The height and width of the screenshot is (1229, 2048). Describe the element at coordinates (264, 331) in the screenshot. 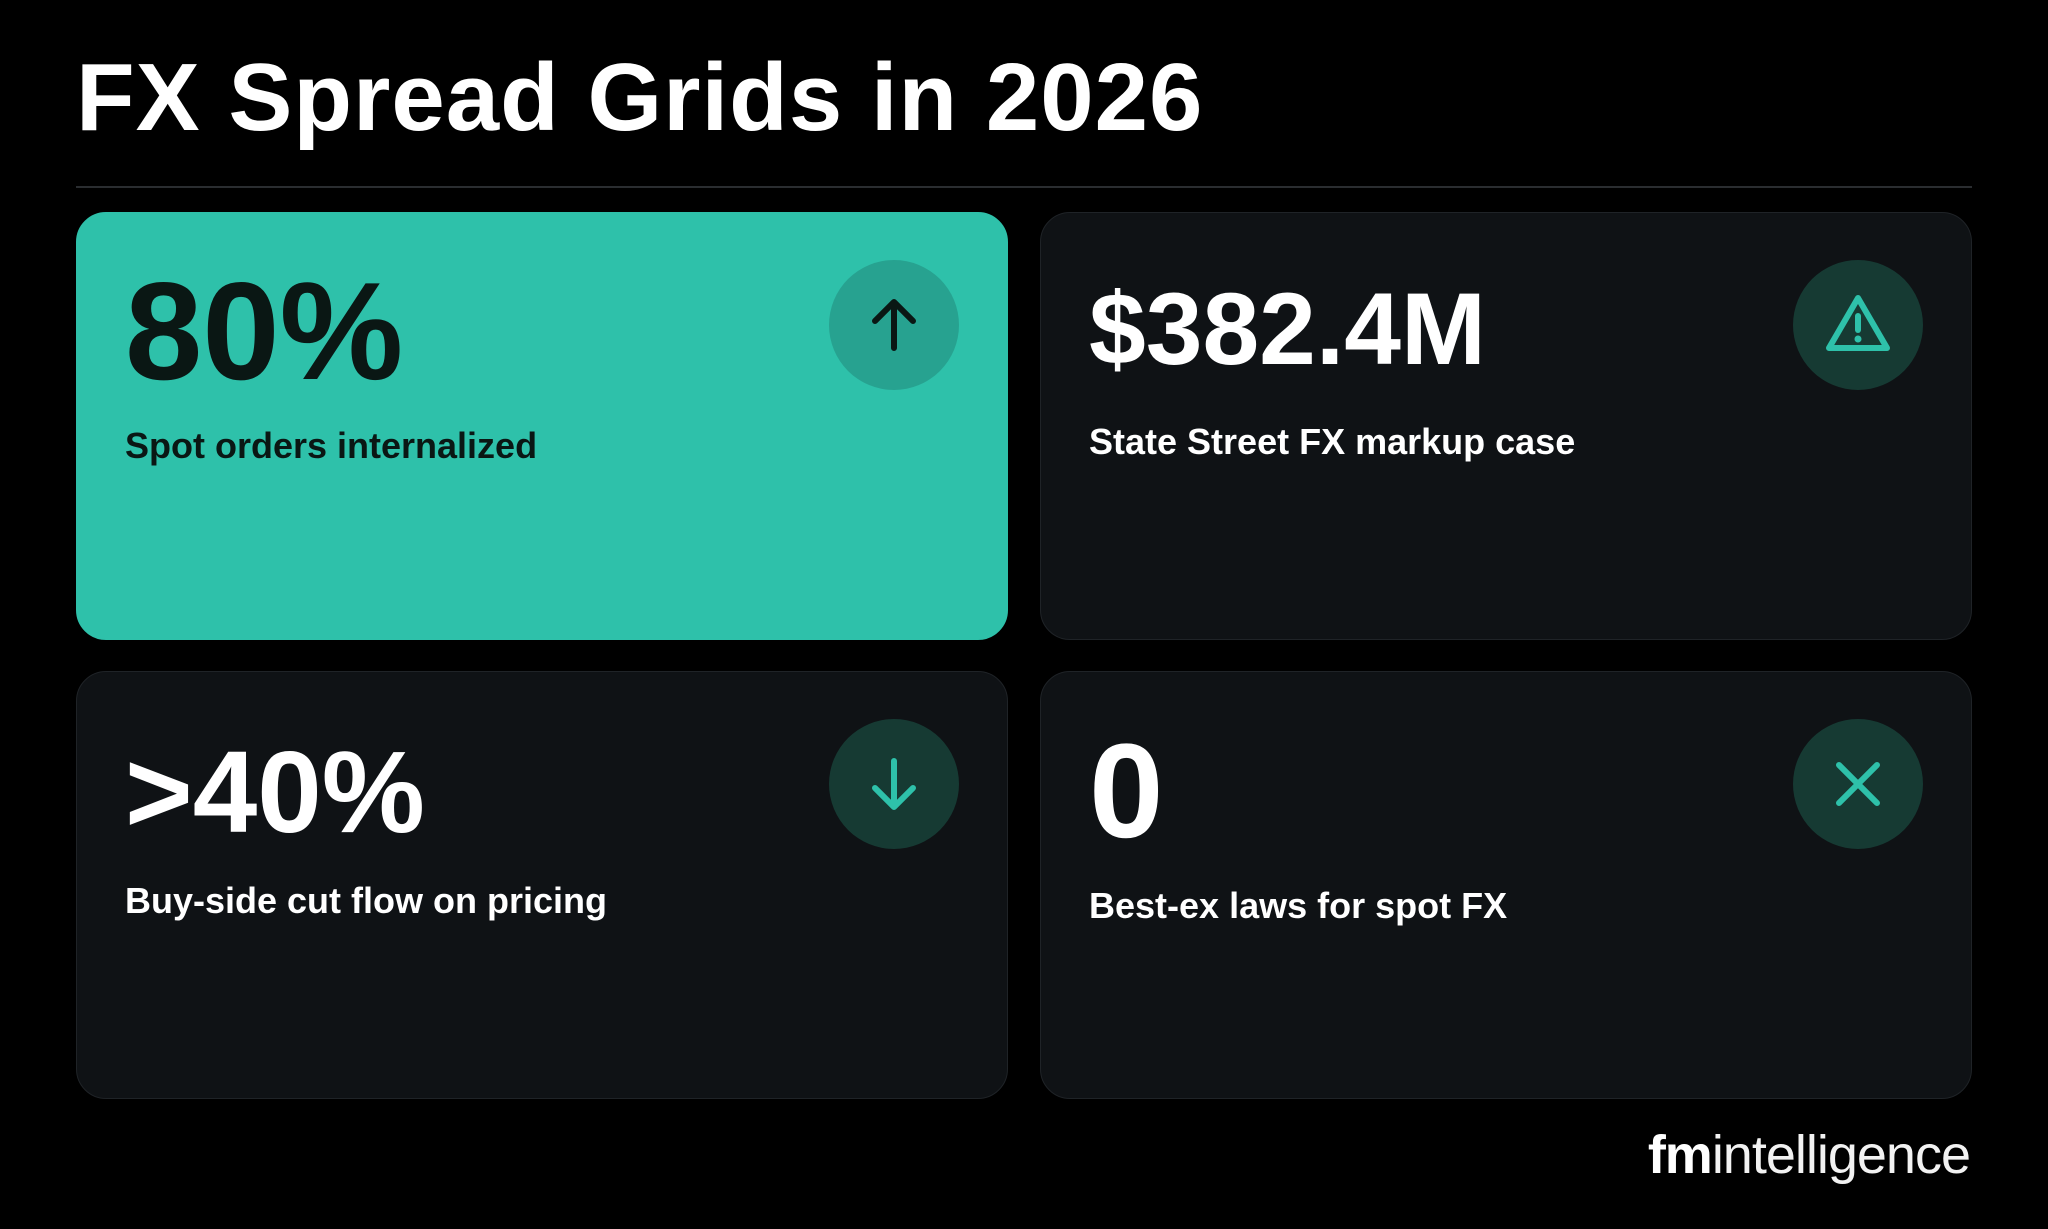

I see `stat-value: 80%` at that location.